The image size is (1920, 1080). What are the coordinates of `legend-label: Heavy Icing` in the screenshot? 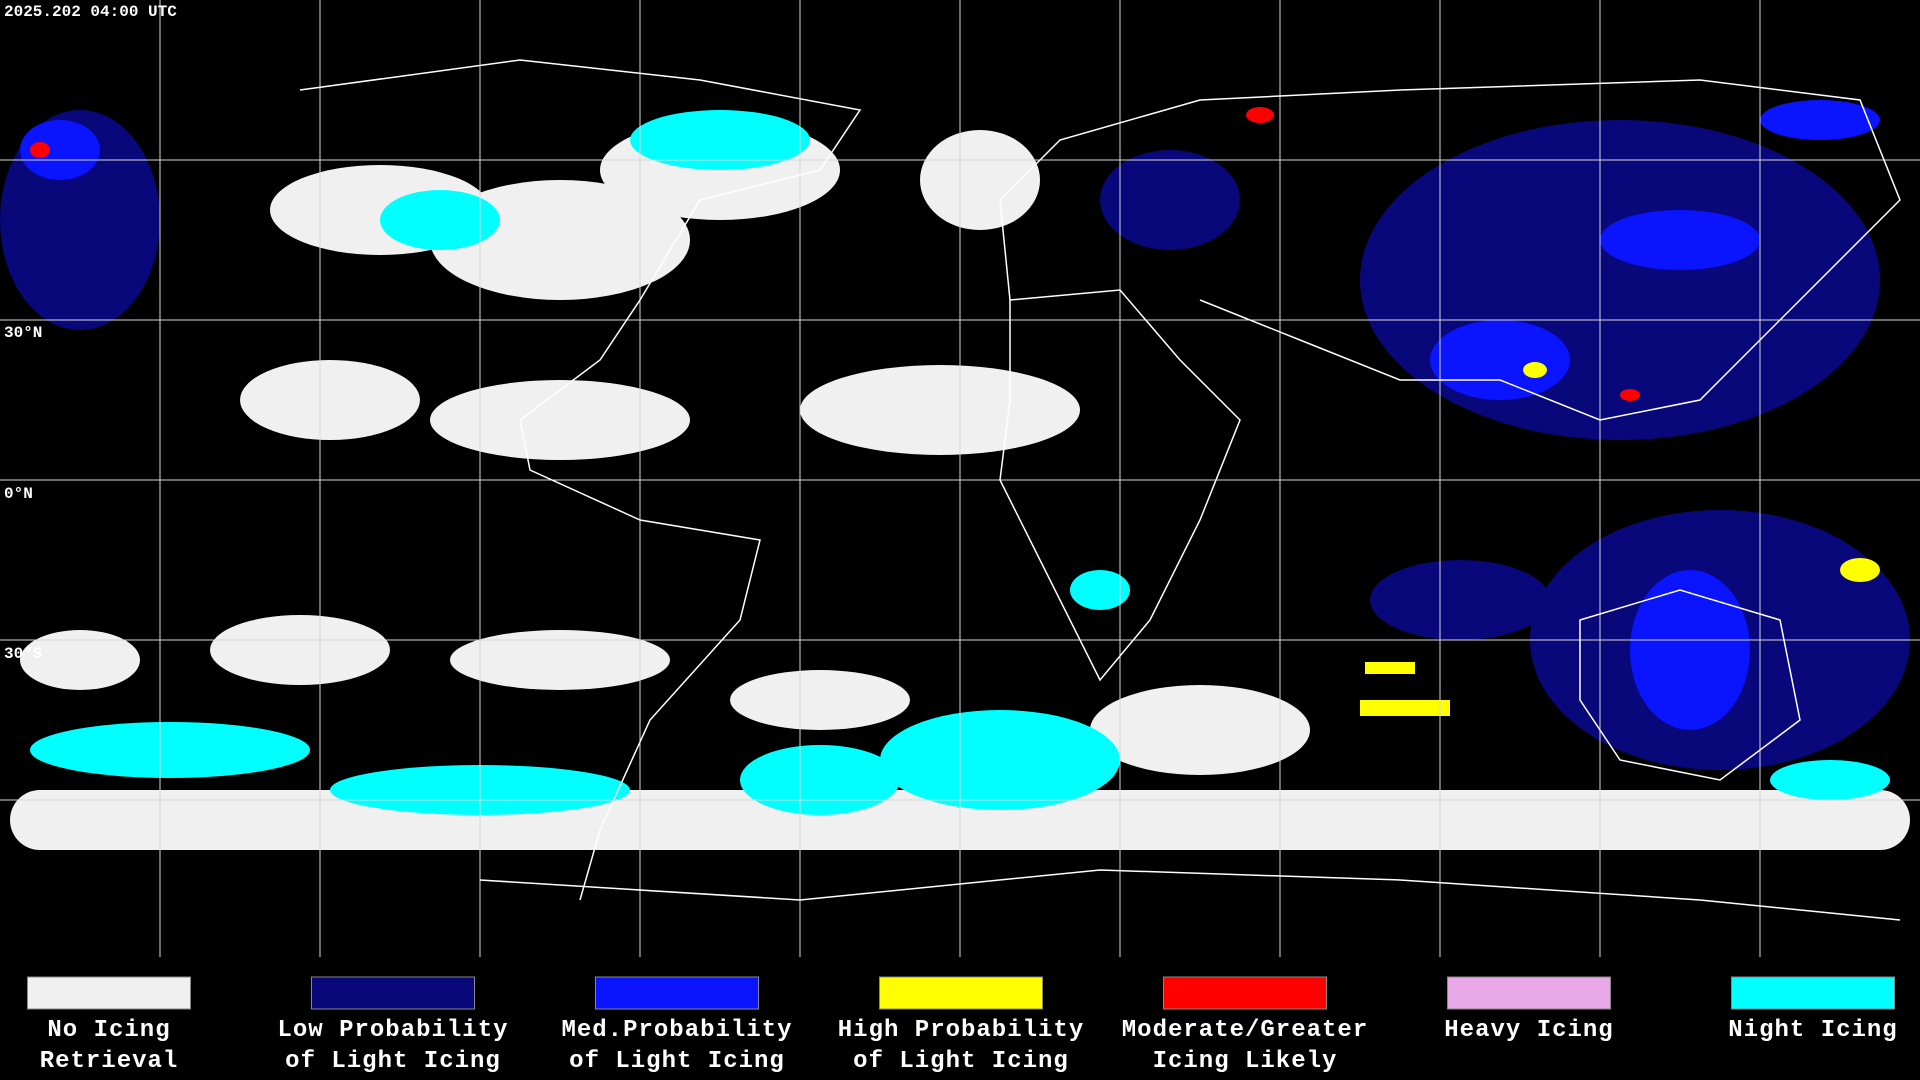 It's located at (1528, 1030).